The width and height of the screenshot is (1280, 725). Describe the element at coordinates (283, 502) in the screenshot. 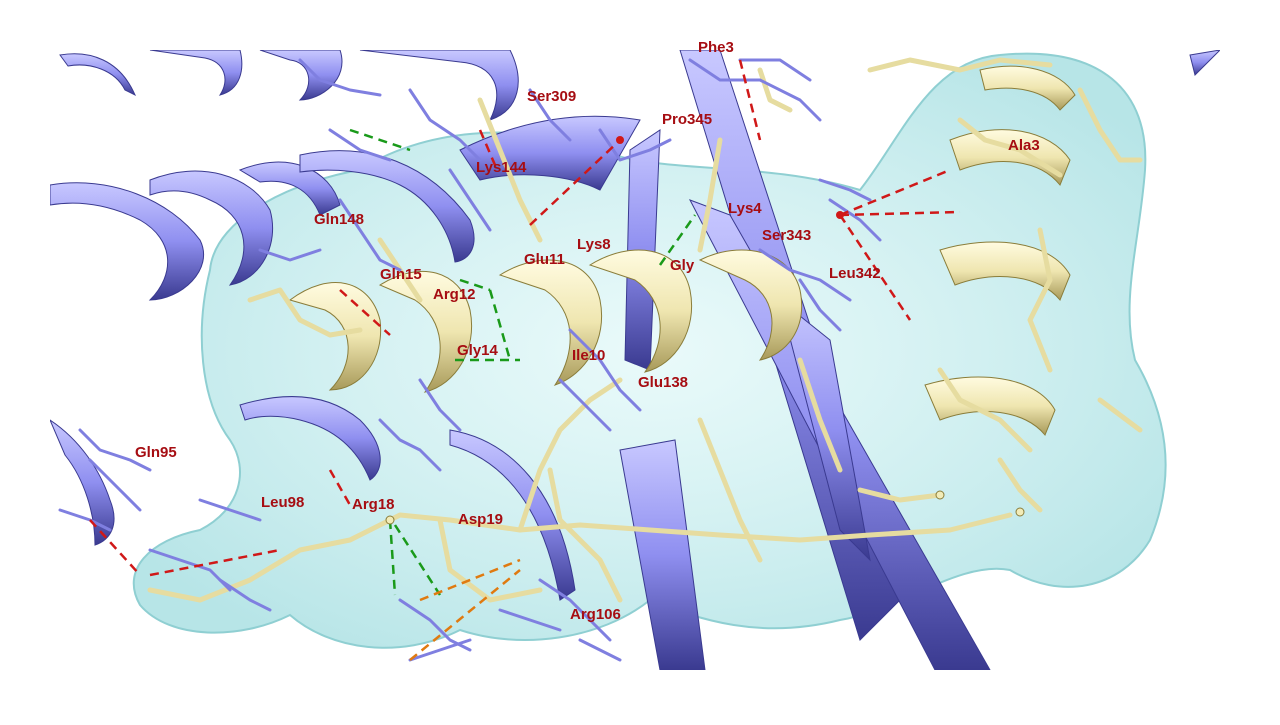

I see `residue-label-leu98: Leu98` at that location.